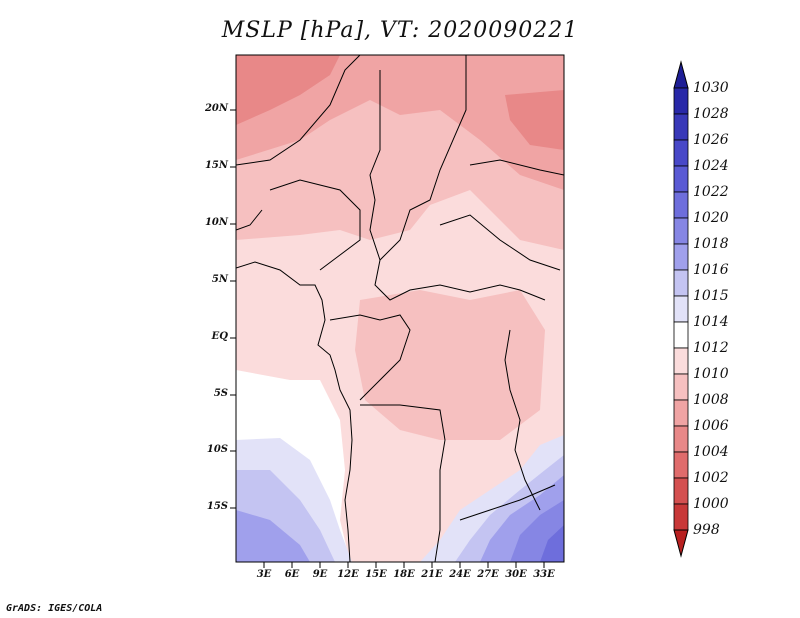 Image resolution: width=800 pixels, height=618 pixels. I want to click on lat-label-5n: 5N, so click(219, 279).